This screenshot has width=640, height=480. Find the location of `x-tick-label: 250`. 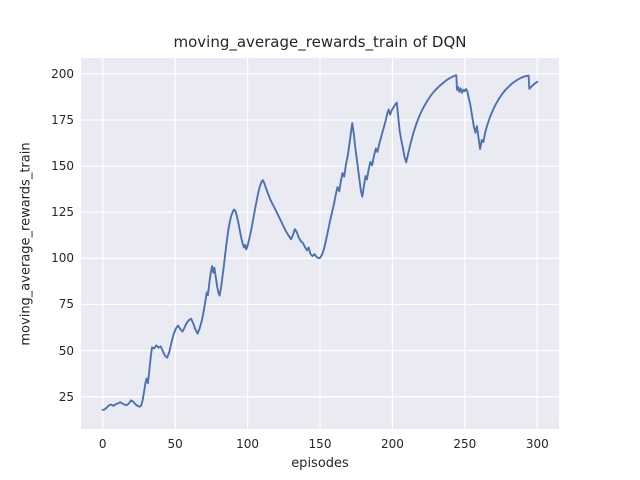

x-tick-label: 250 is located at coordinates (465, 444).